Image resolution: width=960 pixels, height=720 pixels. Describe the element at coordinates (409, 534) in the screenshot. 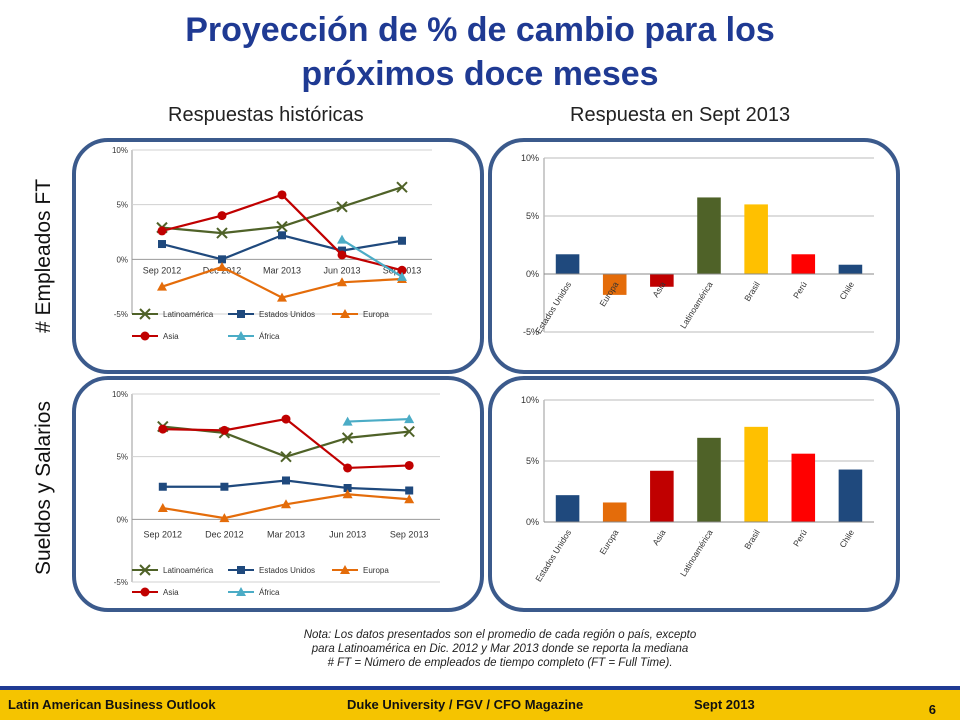

I see `x-tick-label: Sep 2013` at that location.